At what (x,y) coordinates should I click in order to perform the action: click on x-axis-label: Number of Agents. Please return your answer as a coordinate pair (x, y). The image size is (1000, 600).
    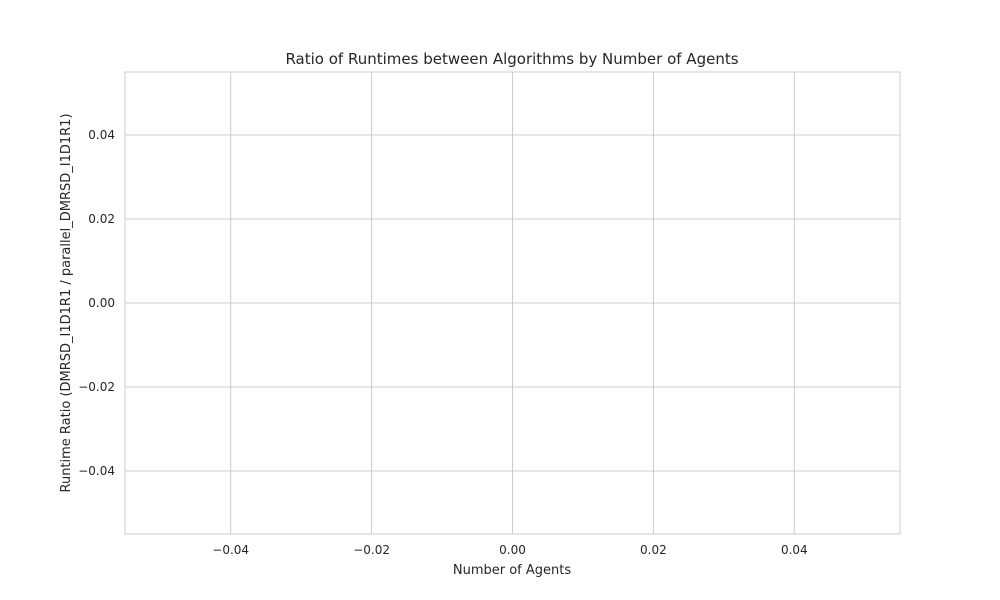
    Looking at the image, I should click on (512, 570).